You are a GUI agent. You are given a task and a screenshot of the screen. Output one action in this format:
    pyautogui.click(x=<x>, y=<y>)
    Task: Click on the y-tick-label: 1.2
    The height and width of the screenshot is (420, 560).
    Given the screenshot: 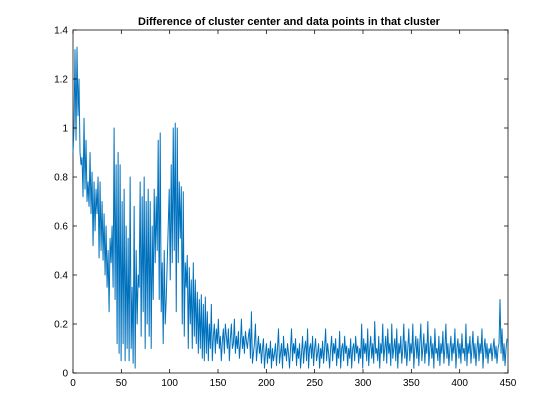 What is the action you would take?
    pyautogui.click(x=61, y=80)
    